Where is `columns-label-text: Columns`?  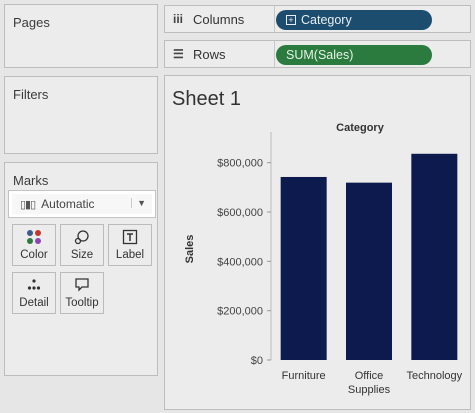
columns-label-text: Columns is located at coordinates (219, 19).